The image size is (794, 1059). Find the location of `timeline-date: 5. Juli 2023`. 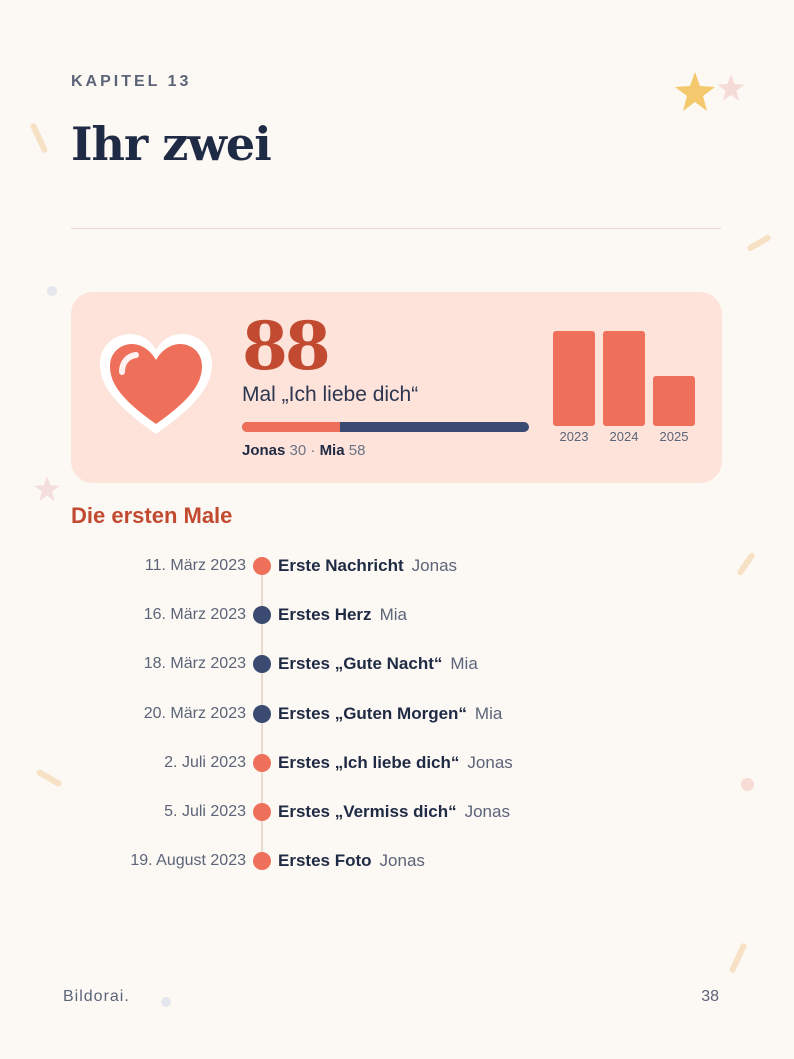

timeline-date: 5. Juli 2023 is located at coordinates (205, 811).